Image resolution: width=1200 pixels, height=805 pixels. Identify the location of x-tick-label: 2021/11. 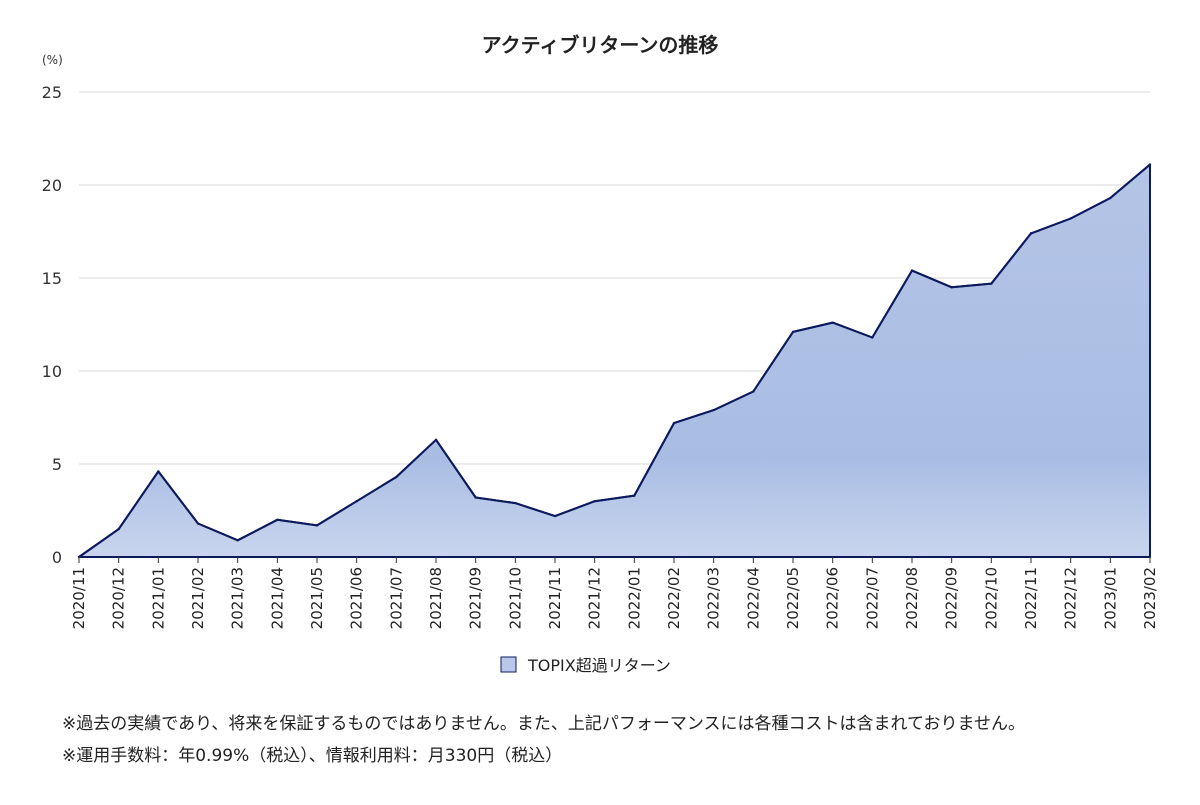
(555, 598).